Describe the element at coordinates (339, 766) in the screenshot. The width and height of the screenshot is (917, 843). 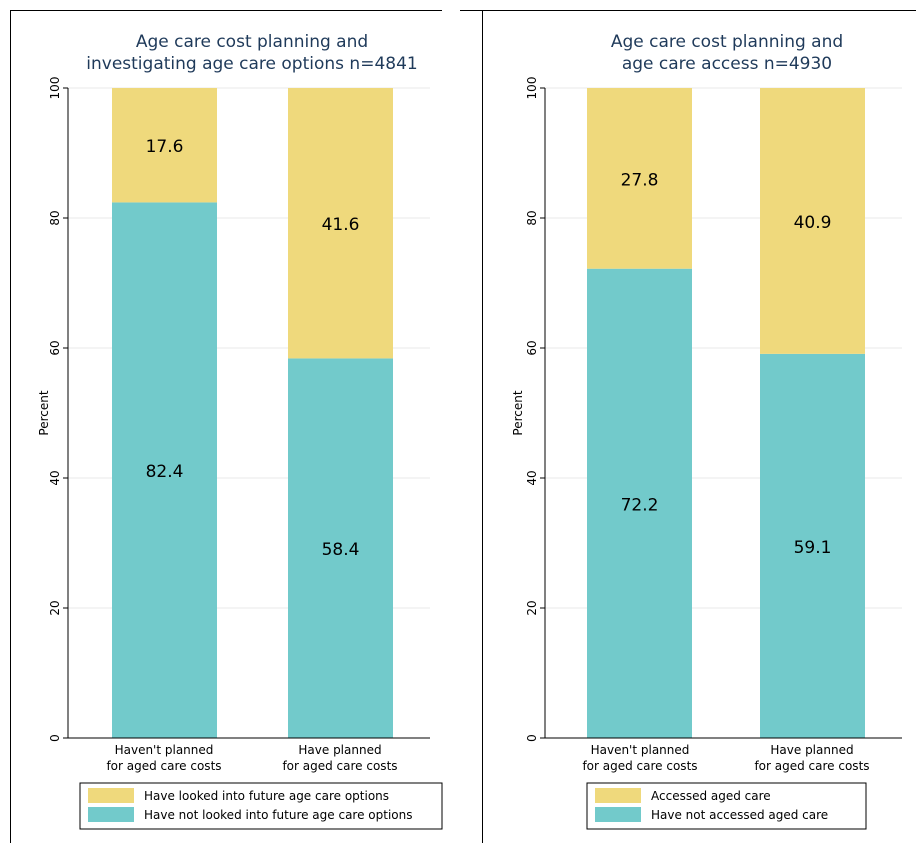
I see `x-category-label-0-1-1: for aged care costs` at that location.